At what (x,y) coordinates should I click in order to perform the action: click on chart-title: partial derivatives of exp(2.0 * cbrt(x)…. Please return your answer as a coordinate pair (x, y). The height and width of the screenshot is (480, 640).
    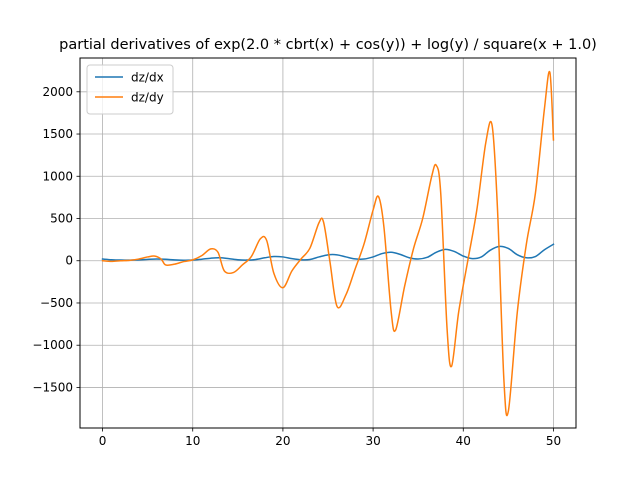
    Looking at the image, I should click on (328, 45).